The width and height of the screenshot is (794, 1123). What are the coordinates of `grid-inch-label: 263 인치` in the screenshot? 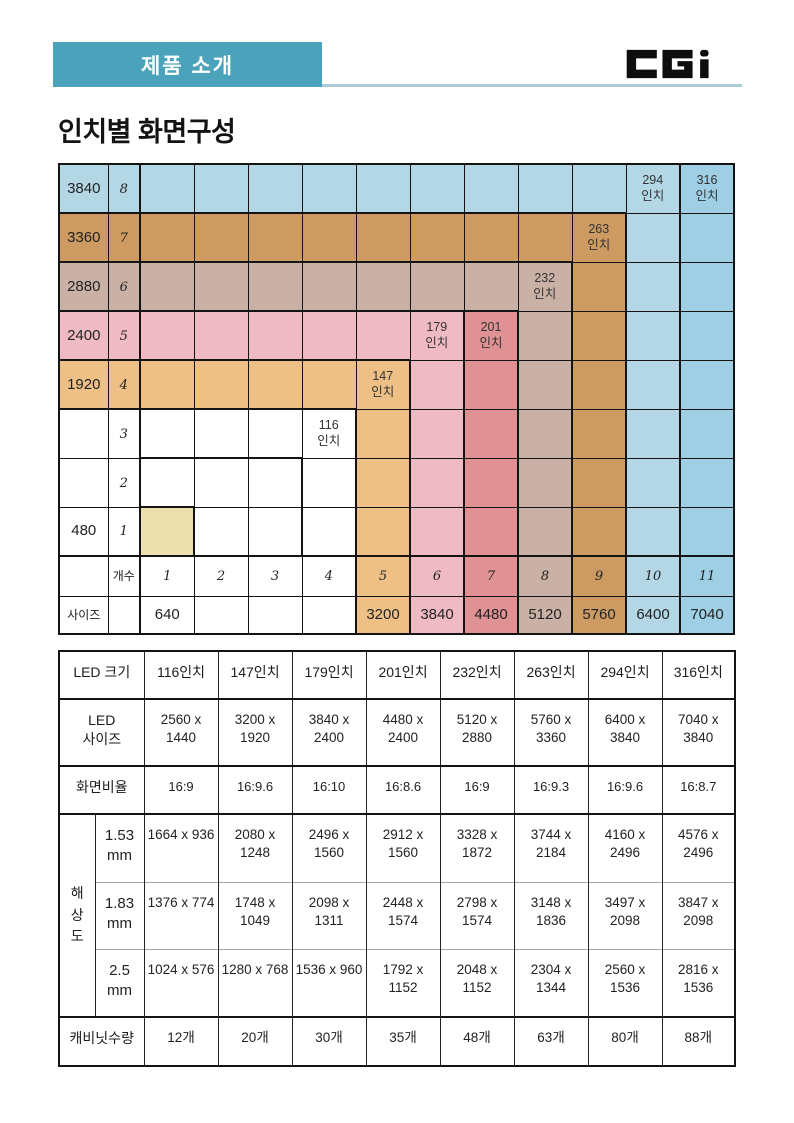 It's located at (599, 237).